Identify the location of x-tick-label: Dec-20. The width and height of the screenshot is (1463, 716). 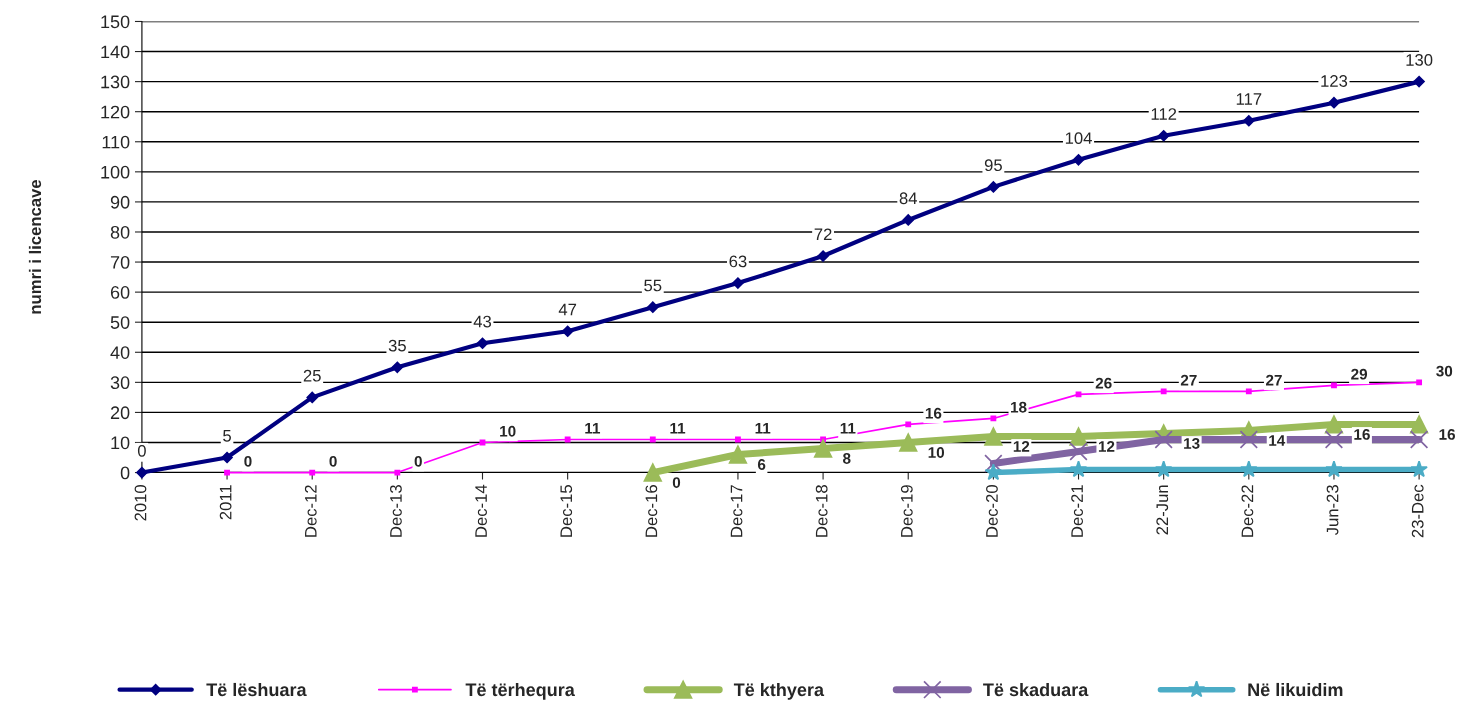
(992, 511).